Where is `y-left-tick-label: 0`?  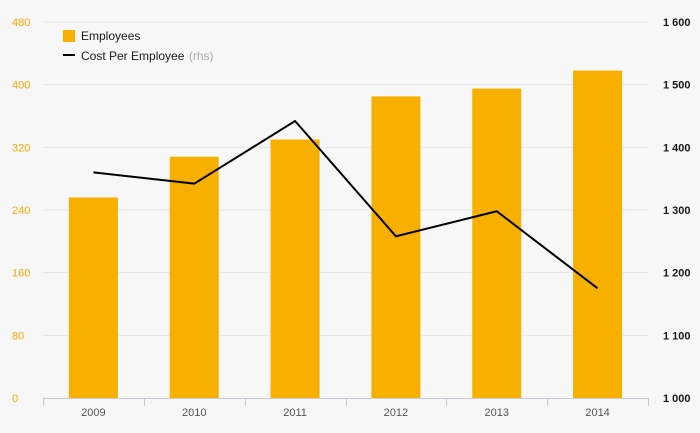
y-left-tick-label: 0 is located at coordinates (15, 399).